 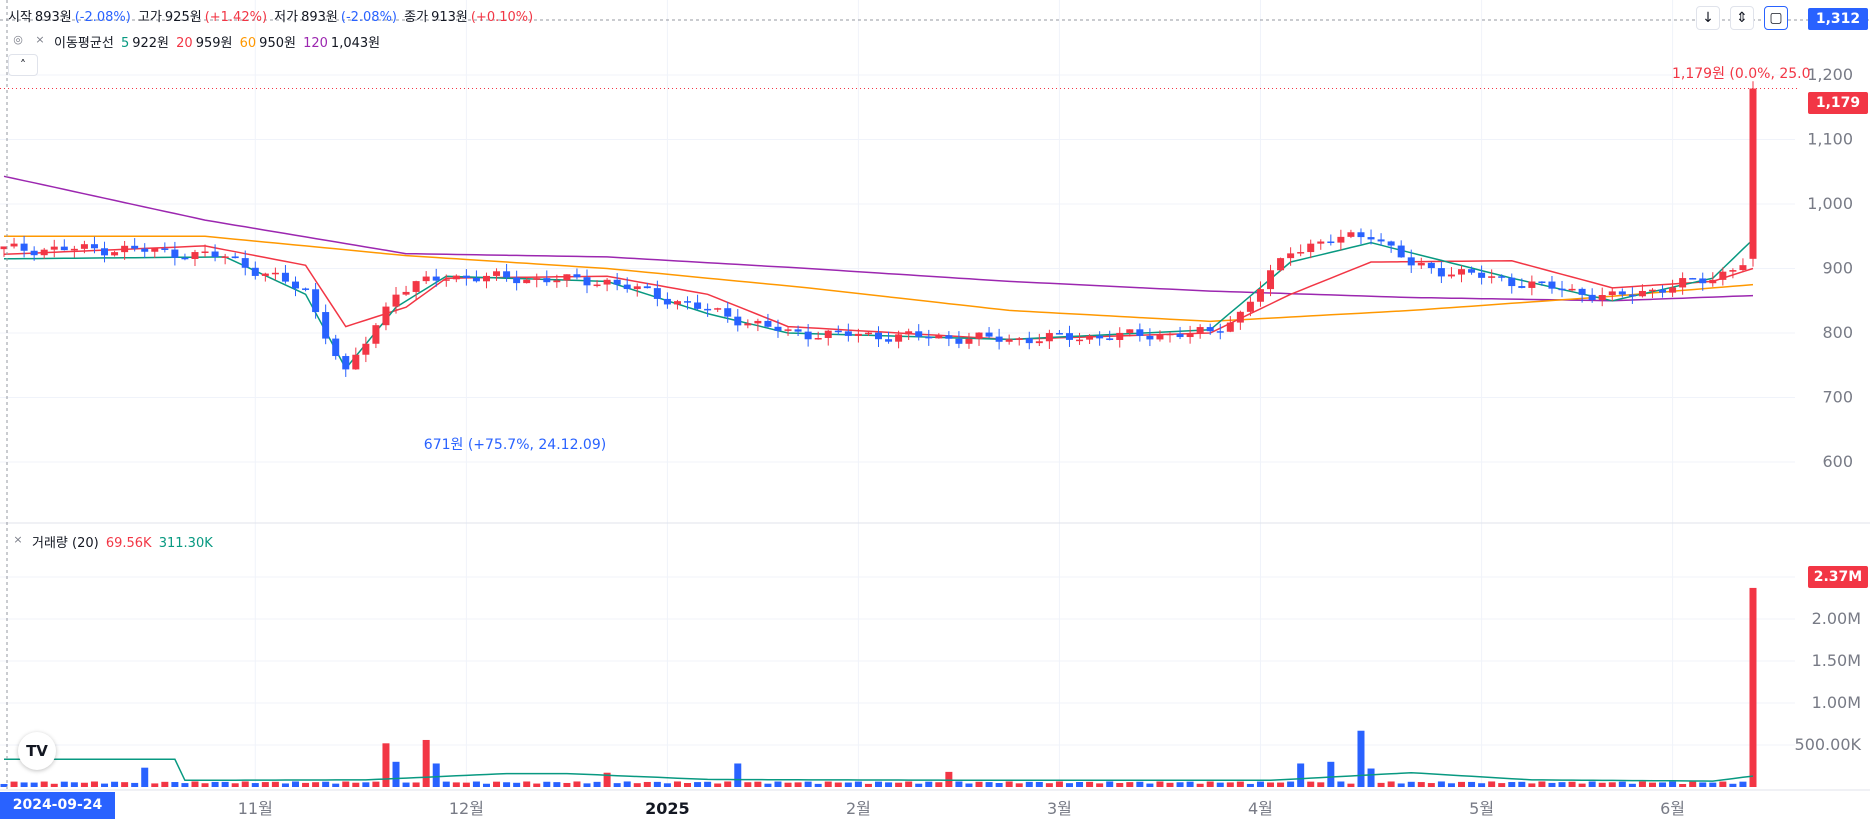 I want to click on eye-off-icon: ◎, so click(x=18, y=39).